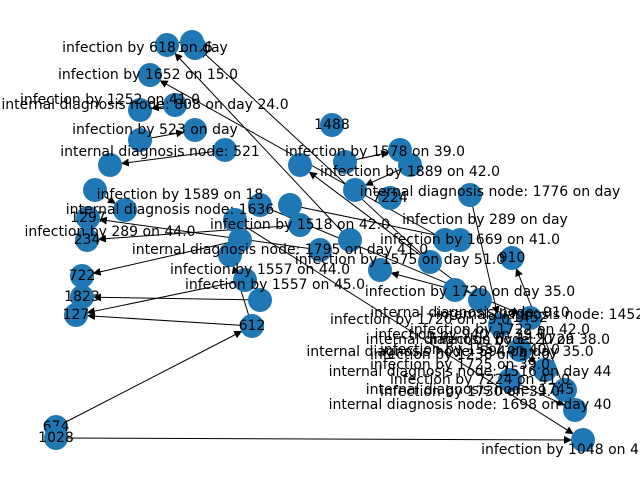 This screenshot has width=640, height=480. I want to click on edge-label: infection by 1120 on 38.0, so click(520, 340).